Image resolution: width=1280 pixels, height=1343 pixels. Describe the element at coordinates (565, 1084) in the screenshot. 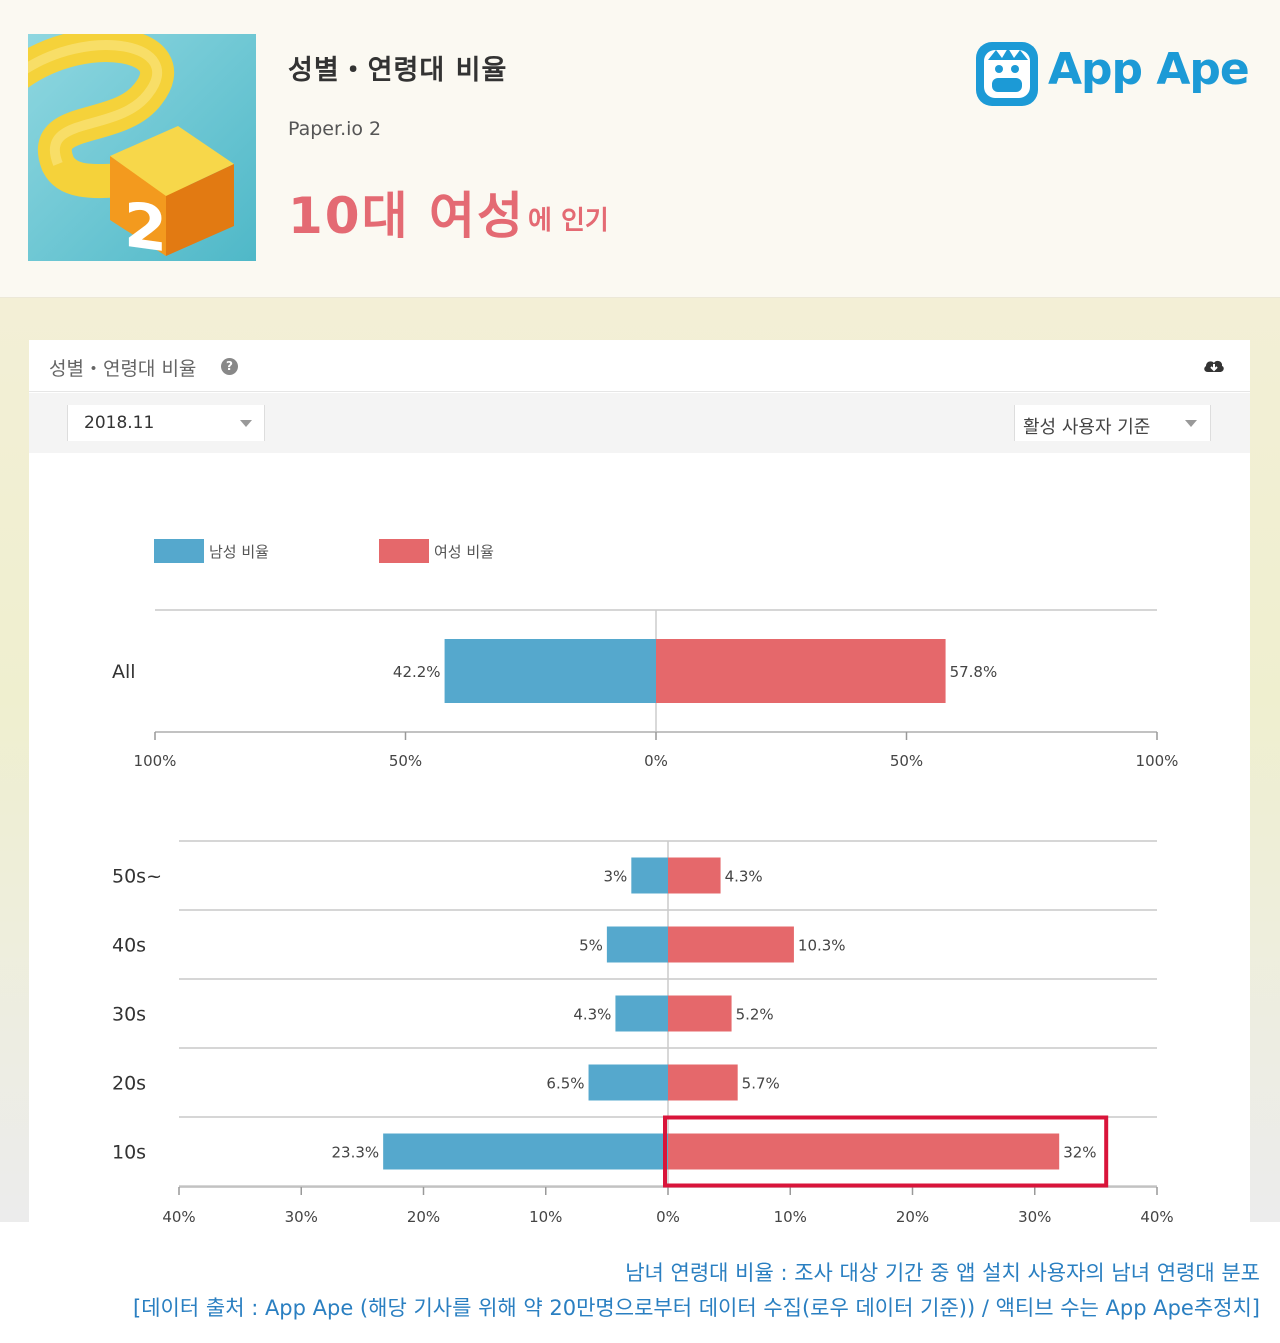

I see `male-value-label-1-3: 6.5%` at that location.